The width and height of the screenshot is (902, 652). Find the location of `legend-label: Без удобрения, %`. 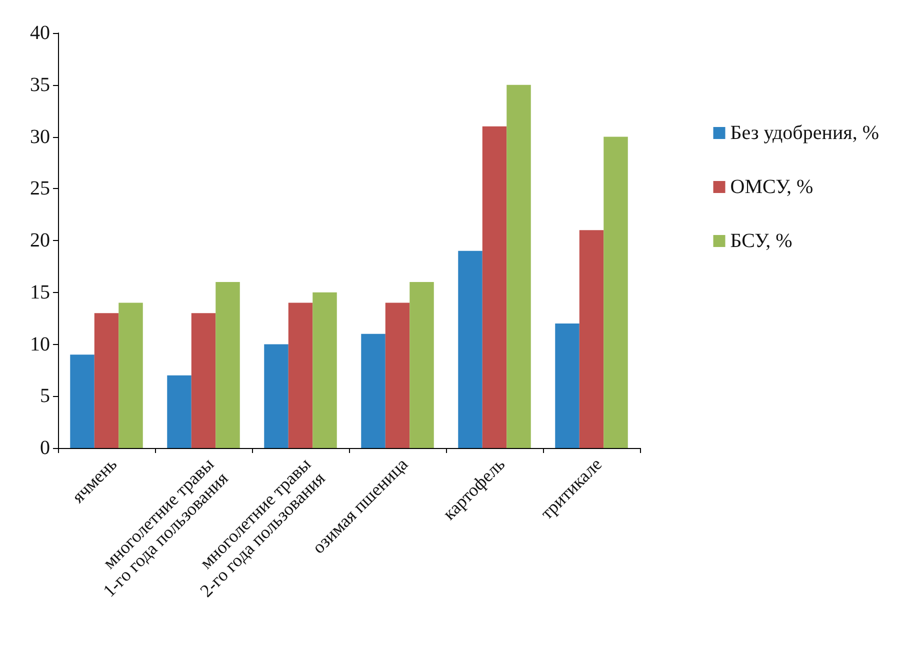

legend-label: Без удобрения, % is located at coordinates (805, 133).